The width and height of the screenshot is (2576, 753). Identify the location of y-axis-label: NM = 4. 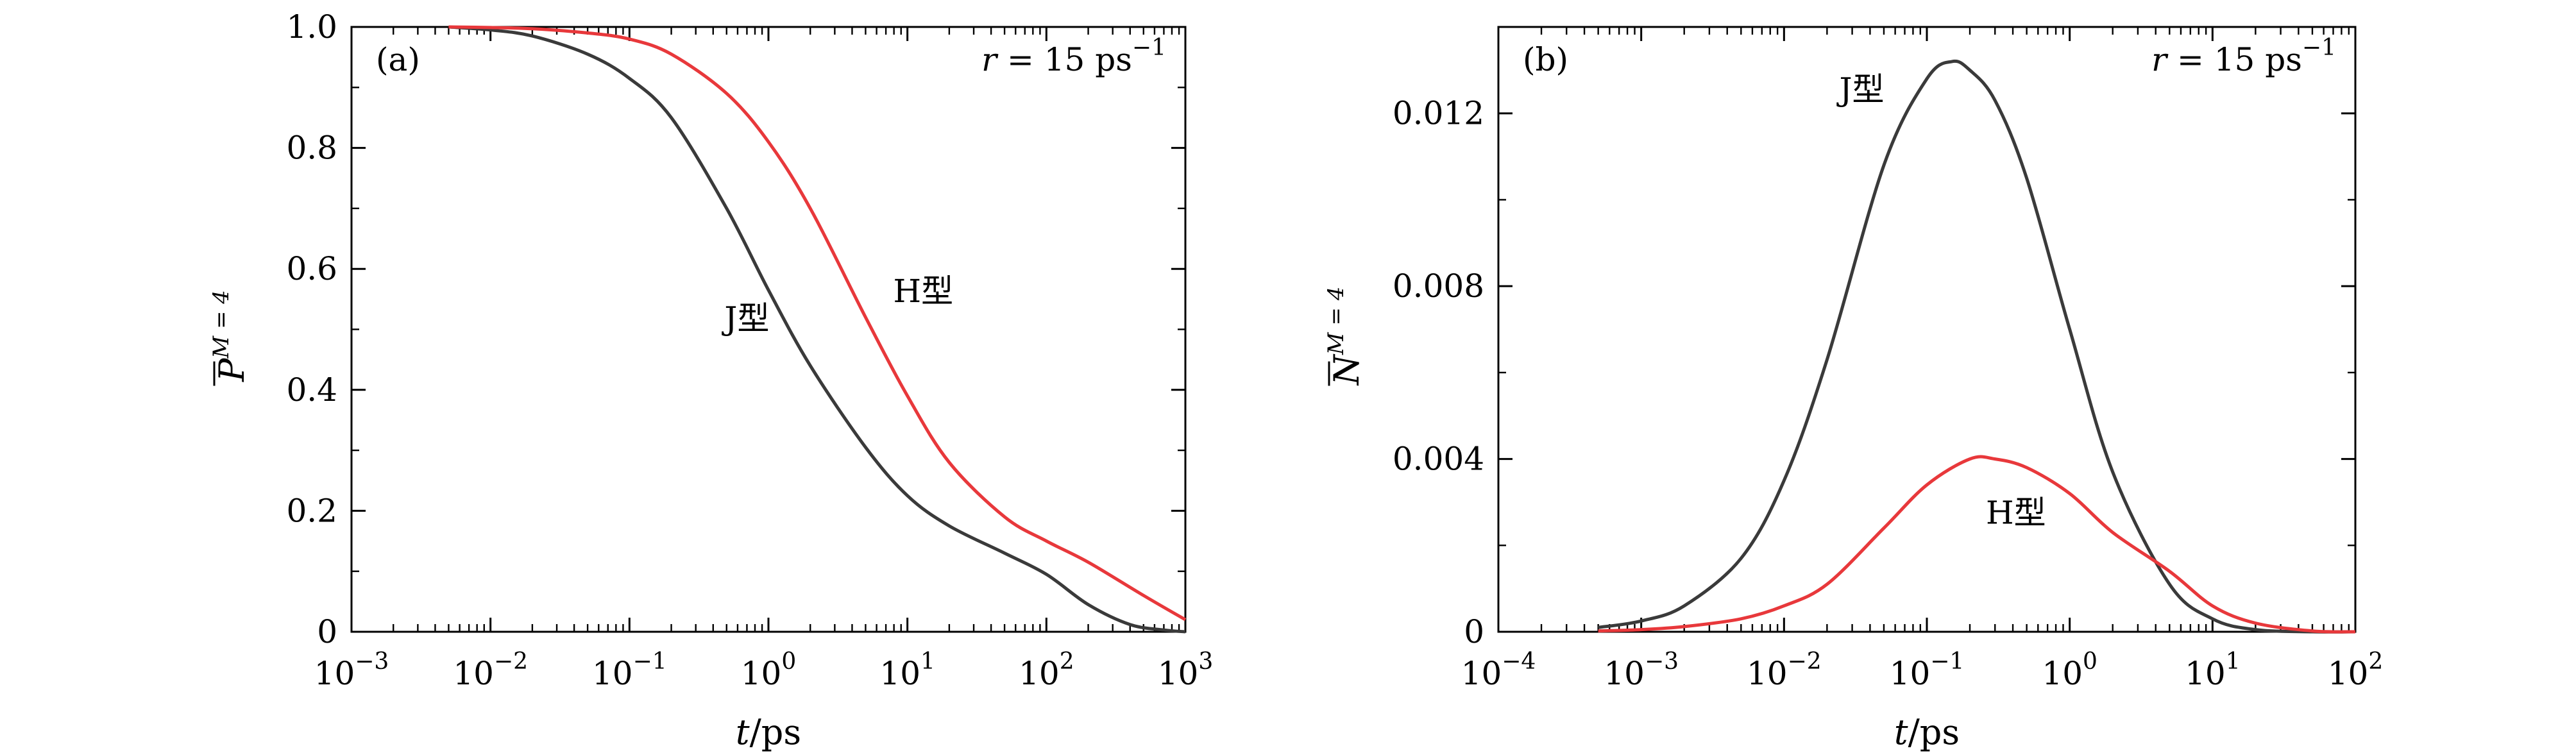
(1345, 337).